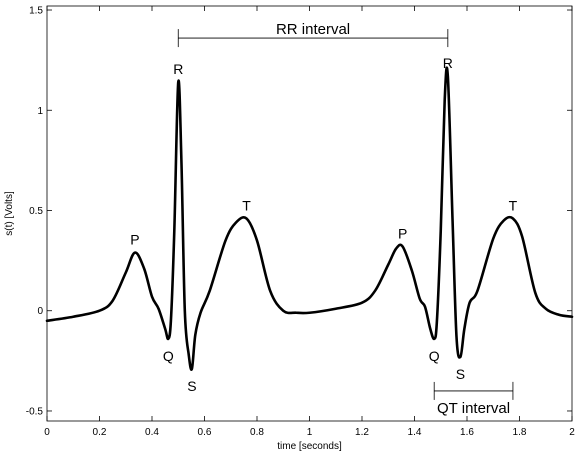 This screenshot has width=581, height=456. What do you see at coordinates (36, 11) in the screenshot?
I see `y-tick-label: 1.5` at bounding box center [36, 11].